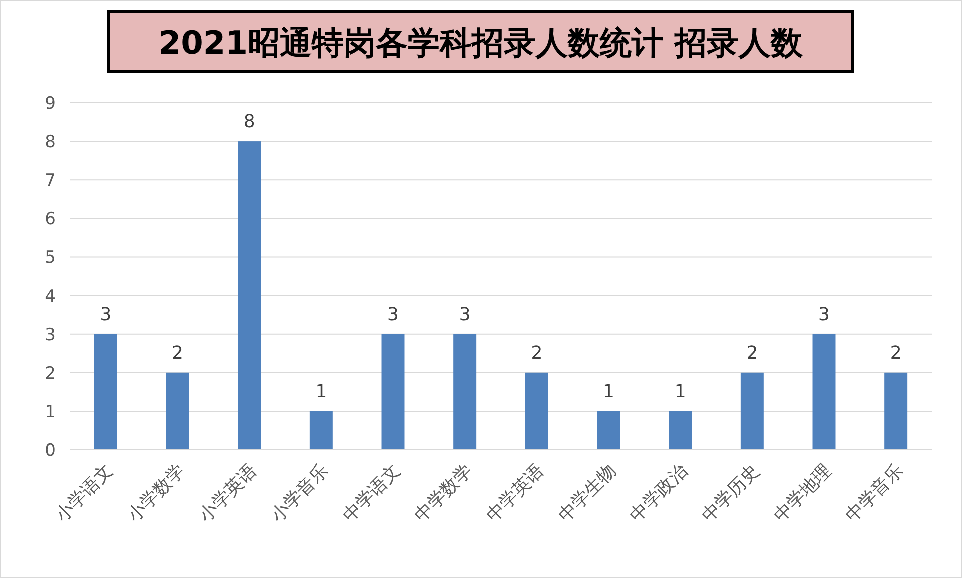 Image resolution: width=962 pixels, height=578 pixels. What do you see at coordinates (228, 493) in the screenshot?
I see `x-tick-label: 小学英语` at bounding box center [228, 493].